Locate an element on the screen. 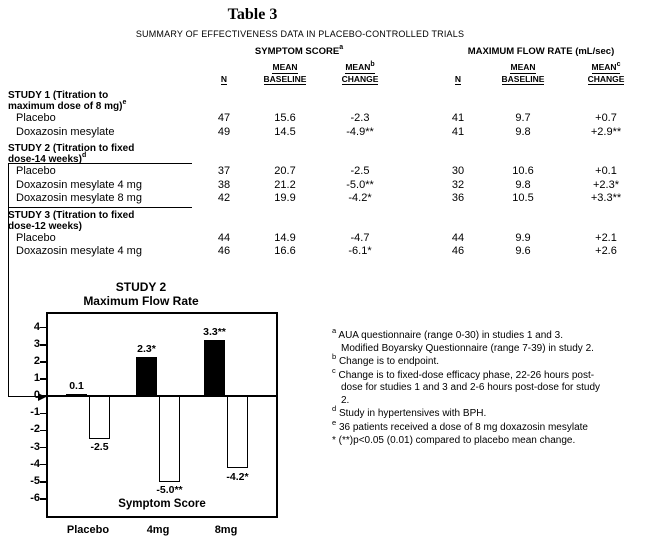 The height and width of the screenshot is (552, 650). bar-value-label: 3.3** is located at coordinates (214, 331).